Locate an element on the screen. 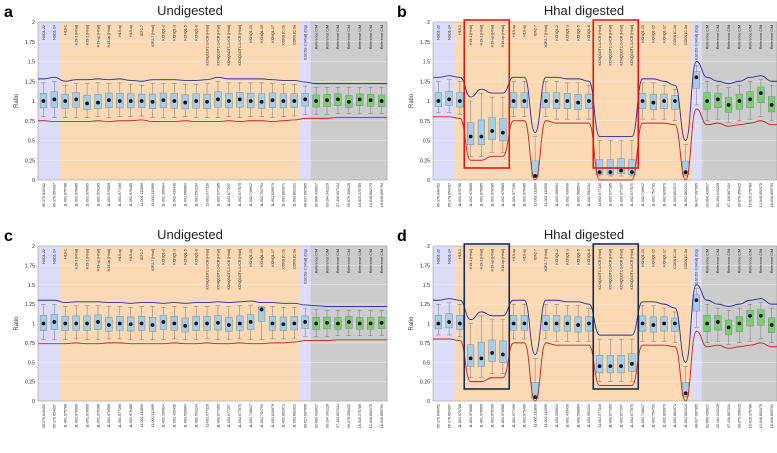  x-category-label: 18-046.859794 is located at coordinates (772, 195).